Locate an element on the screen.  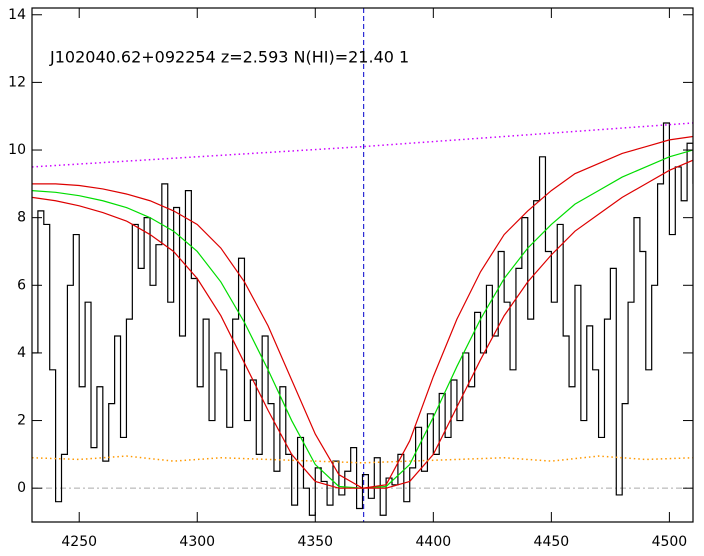
x-tick-label: 4450 is located at coordinates (552, 542).